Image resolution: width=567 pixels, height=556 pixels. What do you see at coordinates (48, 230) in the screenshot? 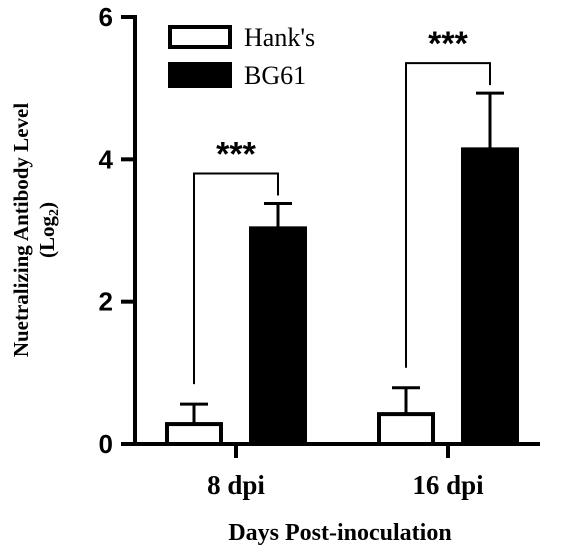
I see `y-axis-label-line2: (Log2)` at bounding box center [48, 230].